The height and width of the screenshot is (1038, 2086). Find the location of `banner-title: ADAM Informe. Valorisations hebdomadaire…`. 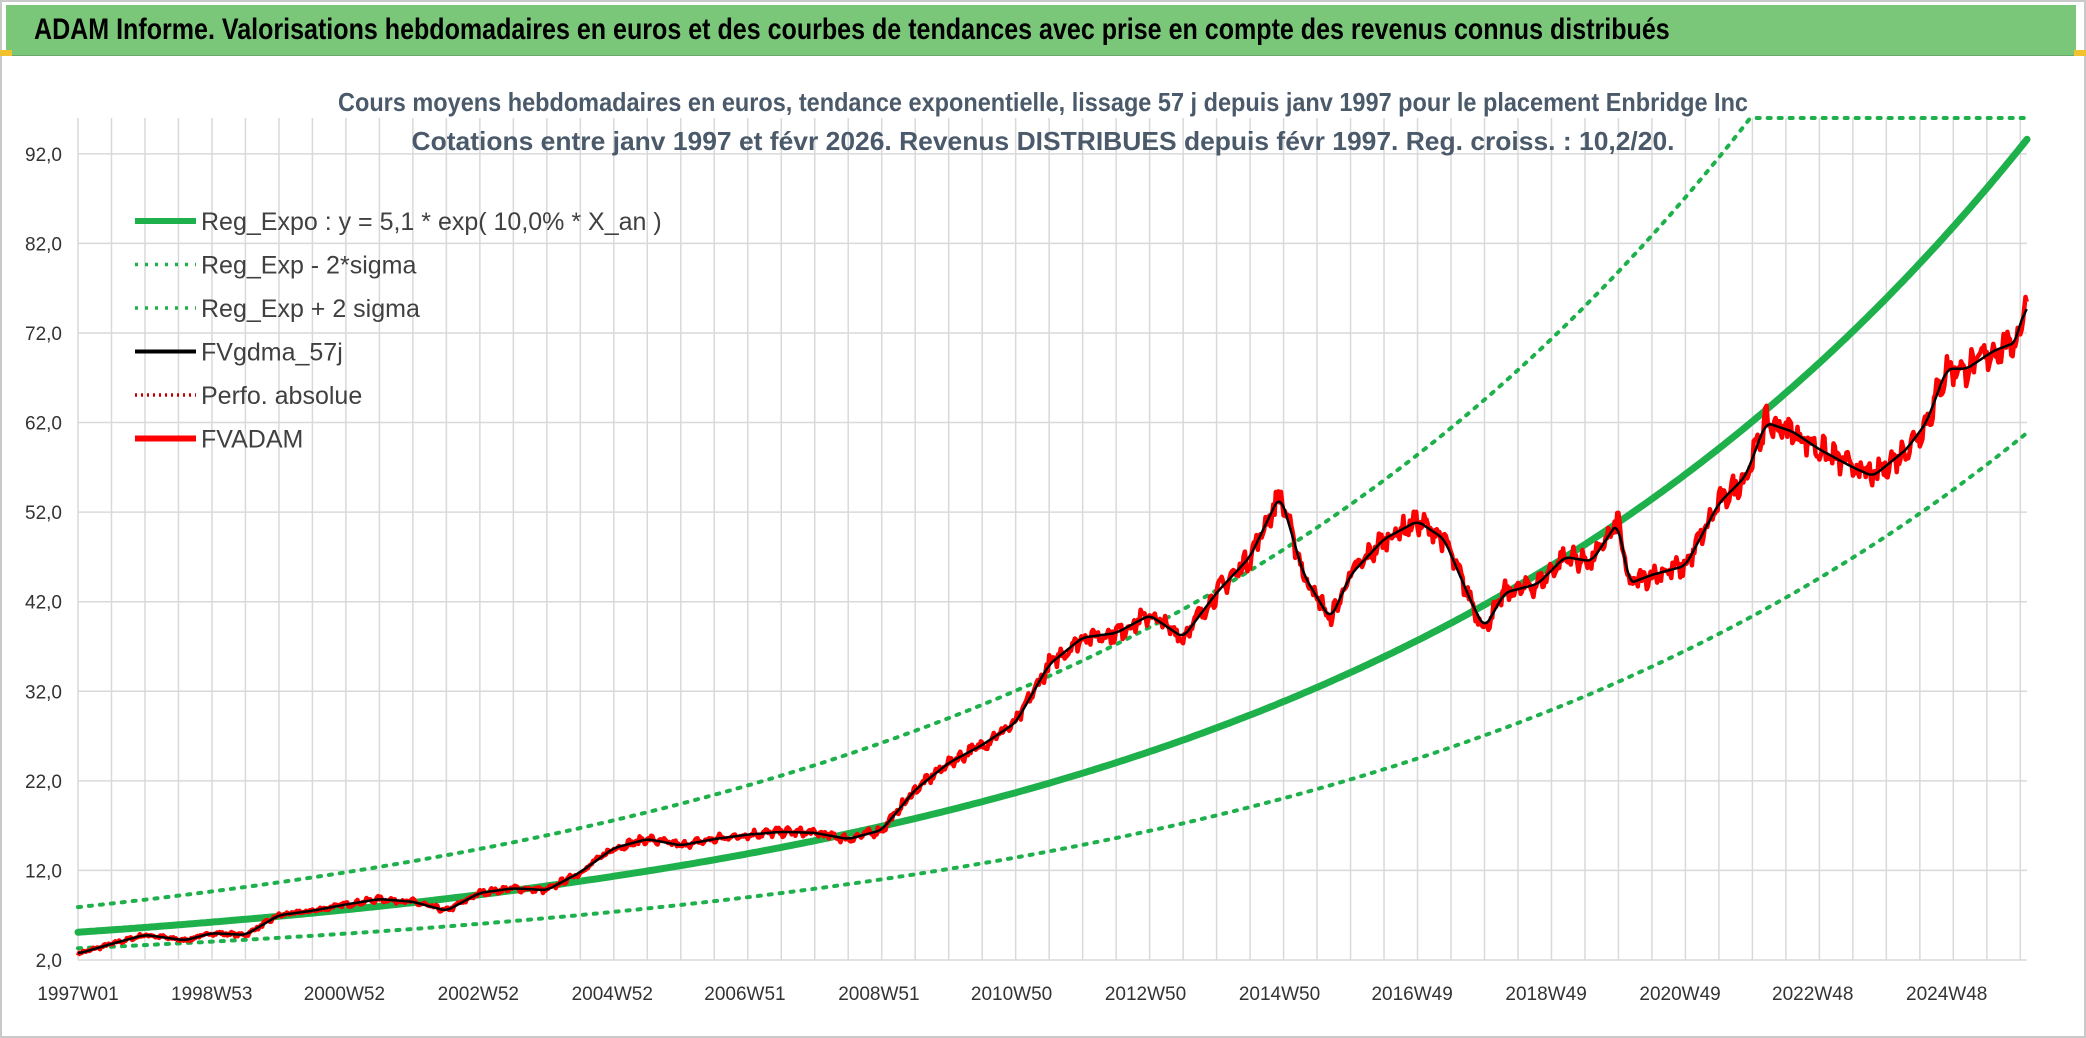

banner-title: ADAM Informe. Valorisations hebdomadaire… is located at coordinates (852, 29).